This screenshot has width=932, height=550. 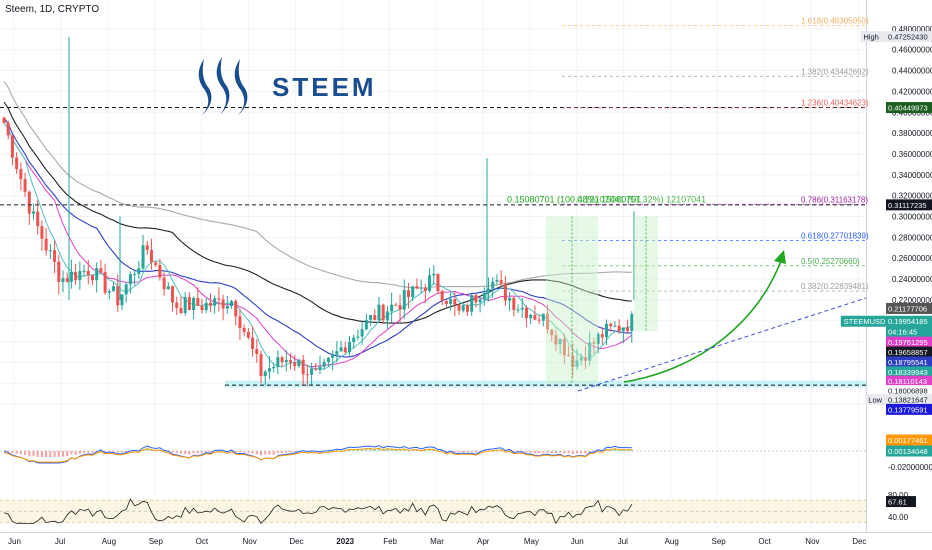 I want to click on price-tick-label: 0.28000000, so click(x=912, y=237).